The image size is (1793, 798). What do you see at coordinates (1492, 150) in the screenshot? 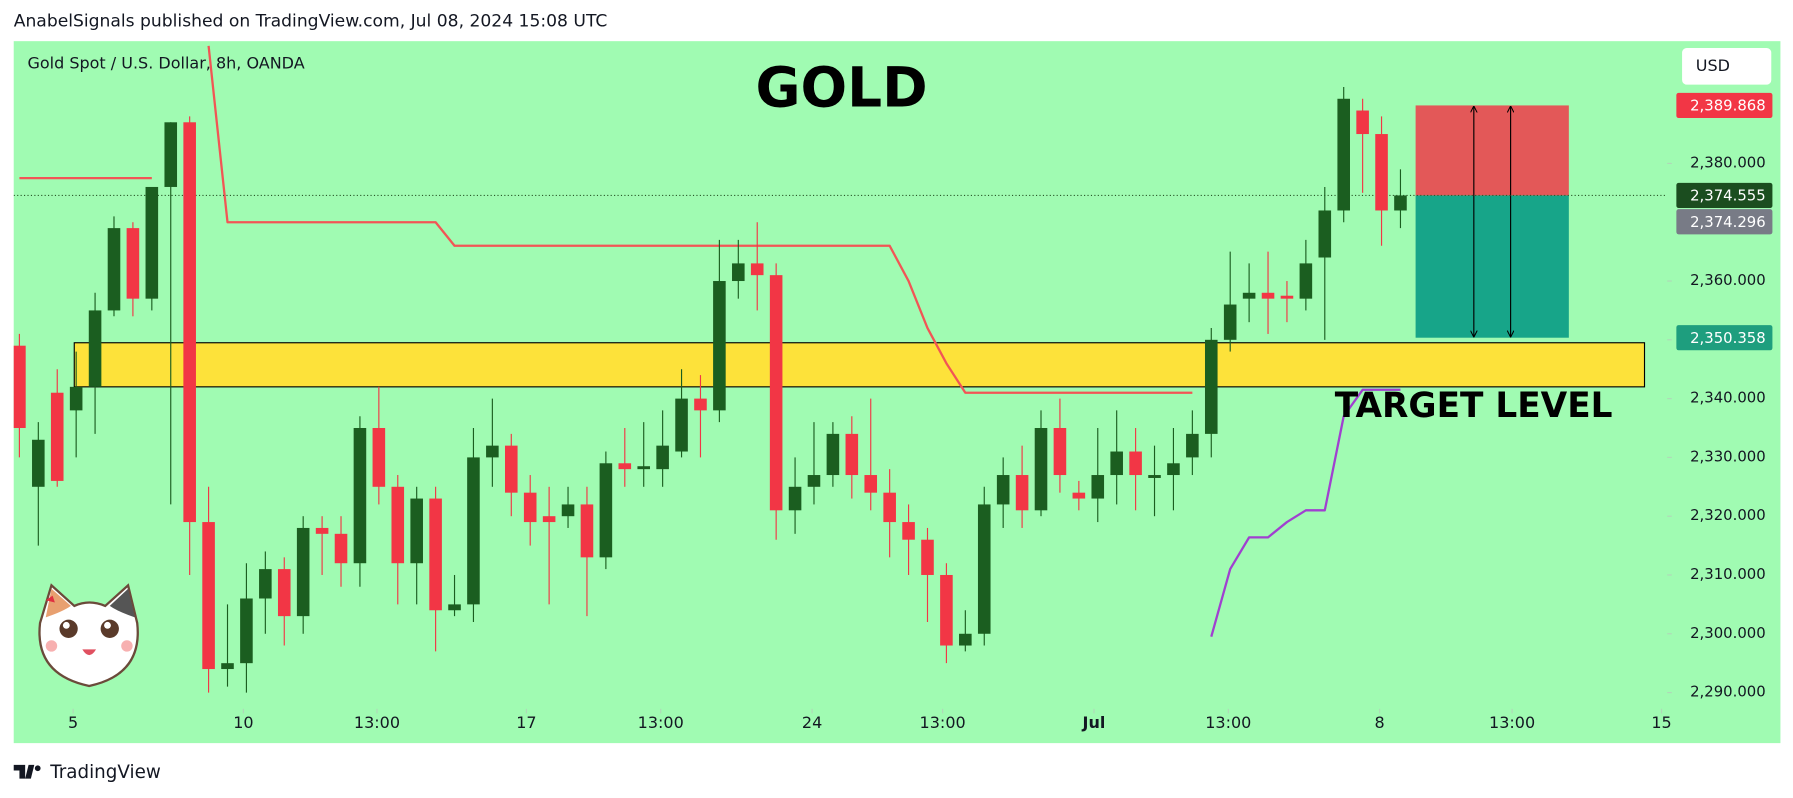
I see `stop-zone` at bounding box center [1492, 150].